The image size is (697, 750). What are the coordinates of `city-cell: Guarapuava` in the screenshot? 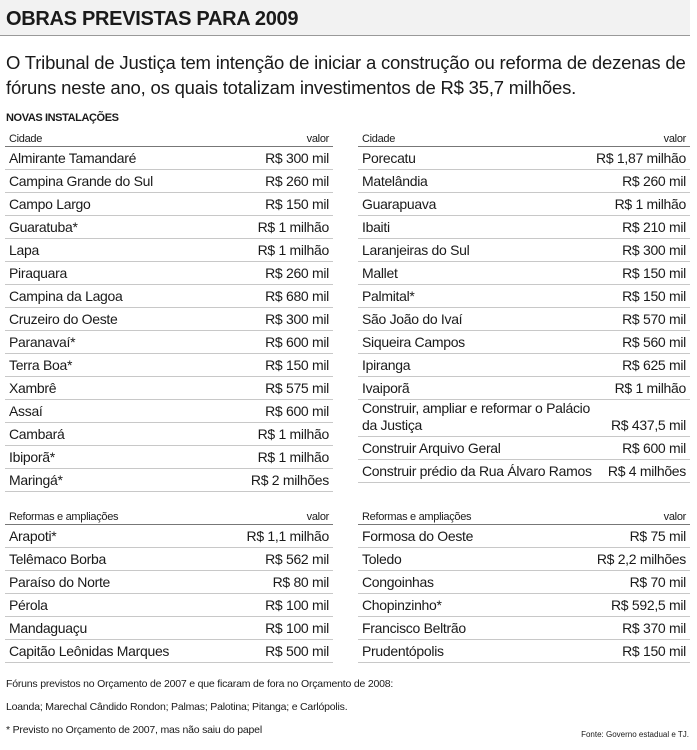 It's located at (399, 204).